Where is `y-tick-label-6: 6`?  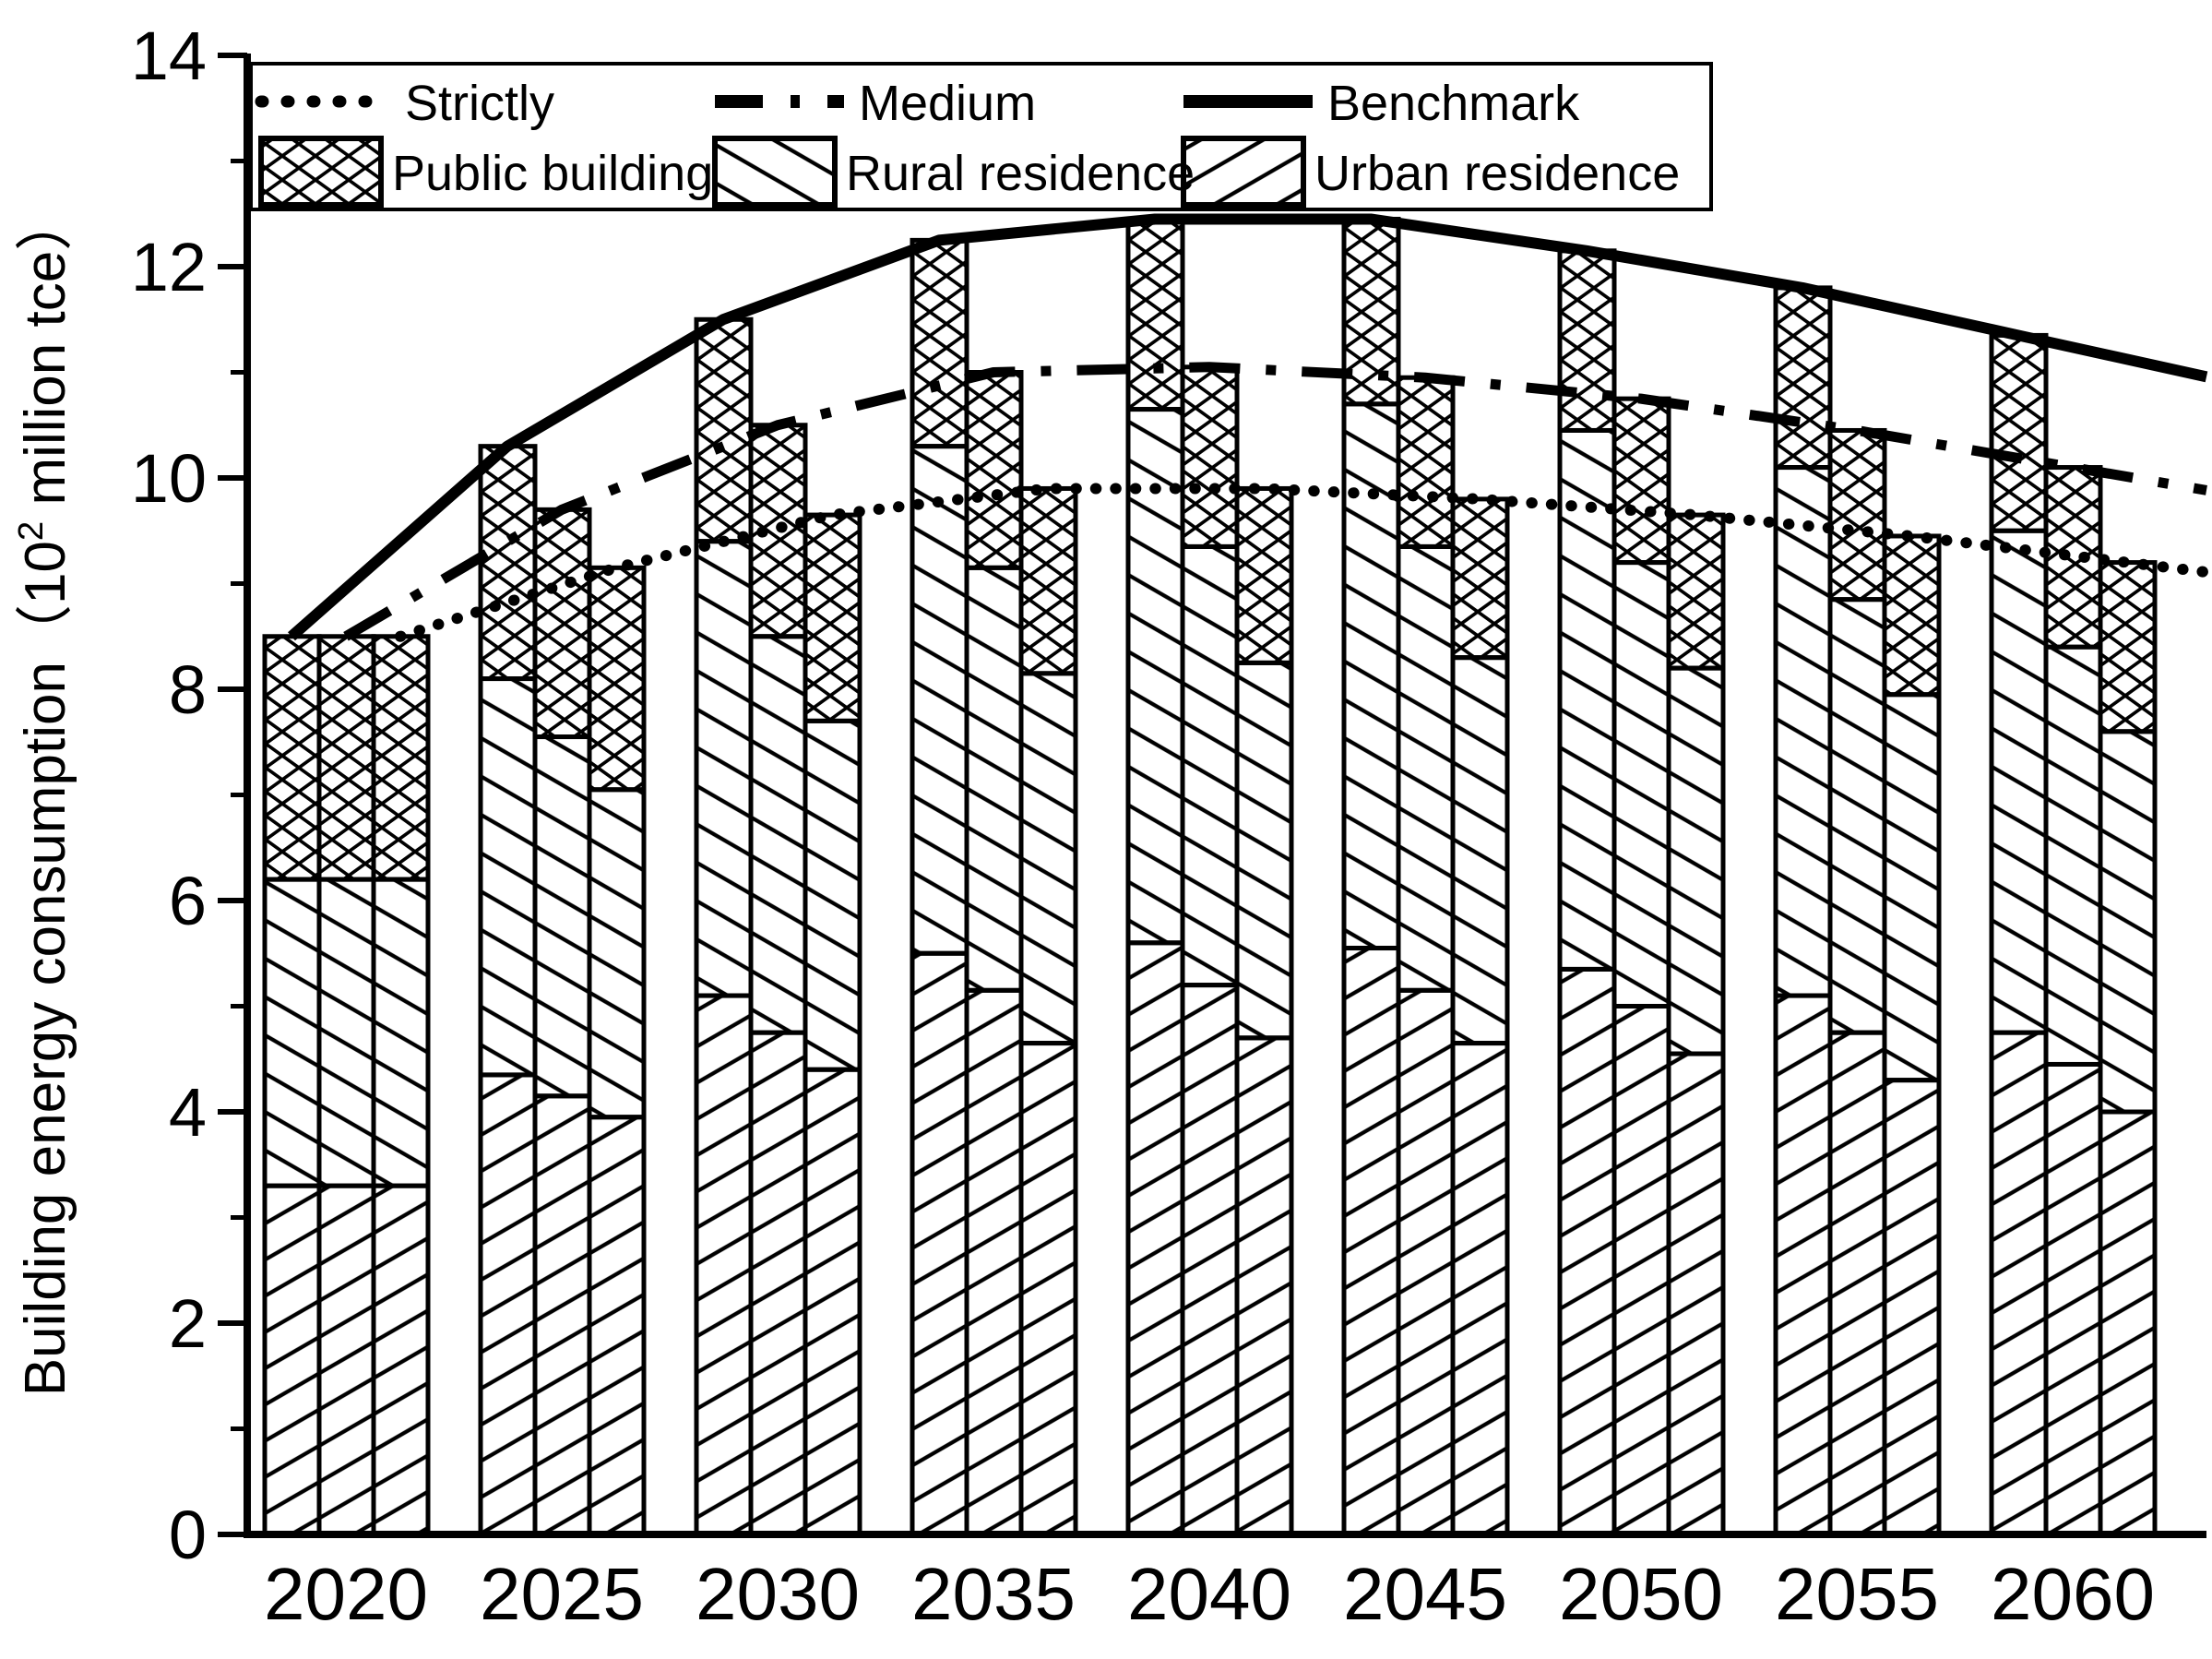
y-tick-label-6: 6 is located at coordinates (188, 901).